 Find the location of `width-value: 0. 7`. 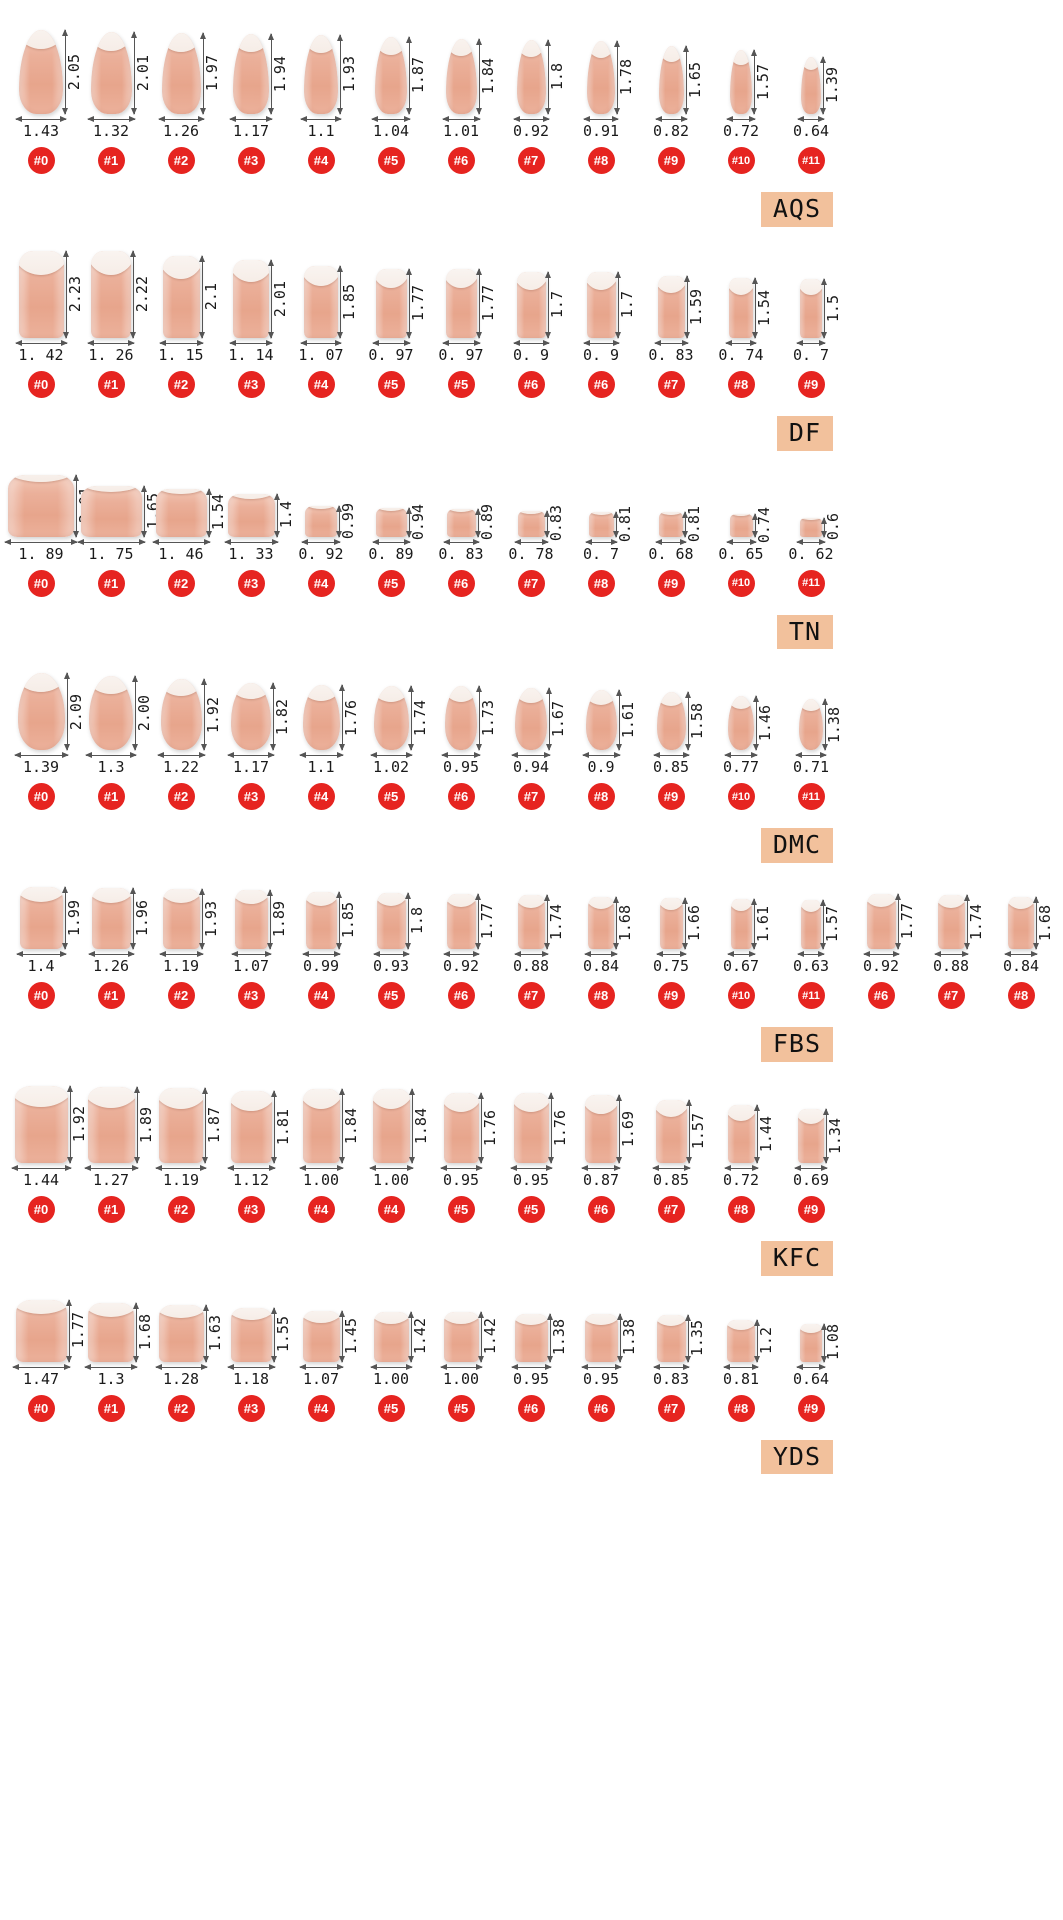

width-value: 0. 7 is located at coordinates (811, 354).